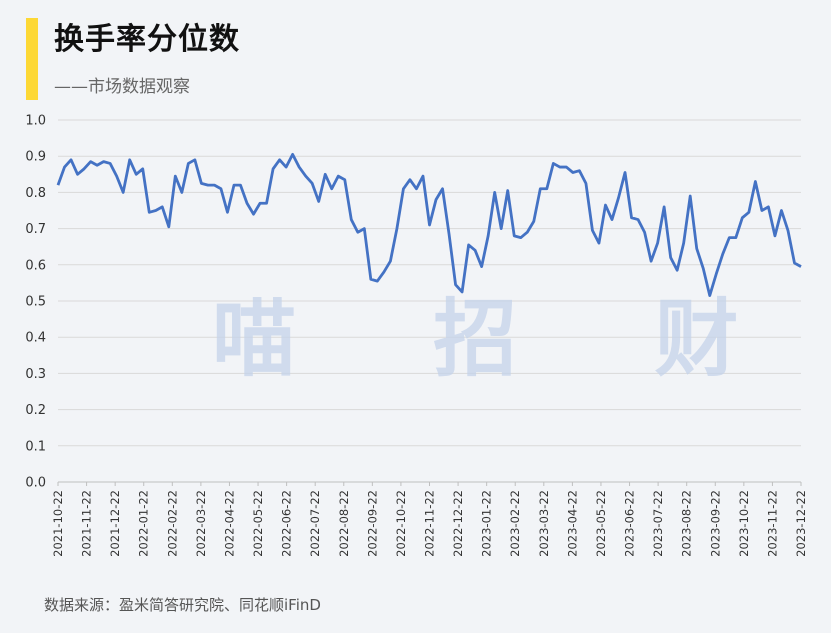  Describe the element at coordinates (344, 523) in the screenshot. I see `x-tick-label: 2022-08-22` at that location.